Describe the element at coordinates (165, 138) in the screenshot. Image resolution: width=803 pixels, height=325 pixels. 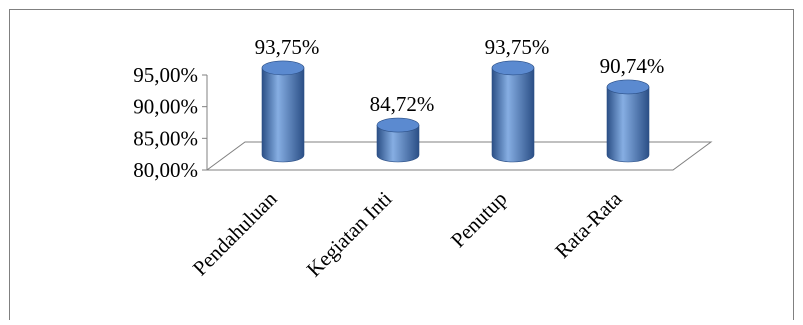
I see `y-tick-label: 85,00%` at that location.